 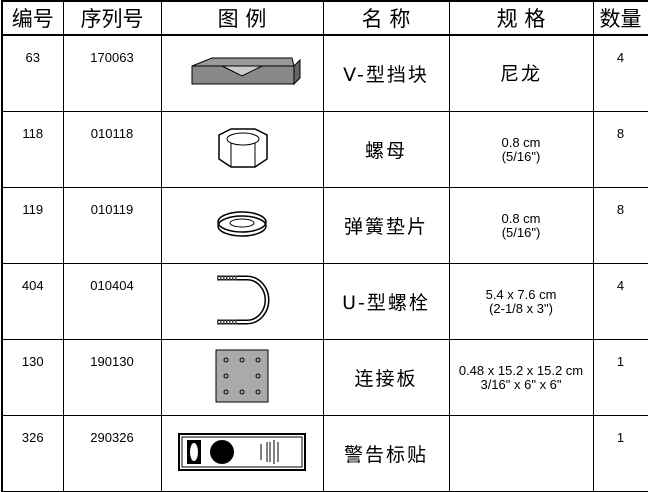 I want to click on header-cell: 编号, so click(x=32, y=18).